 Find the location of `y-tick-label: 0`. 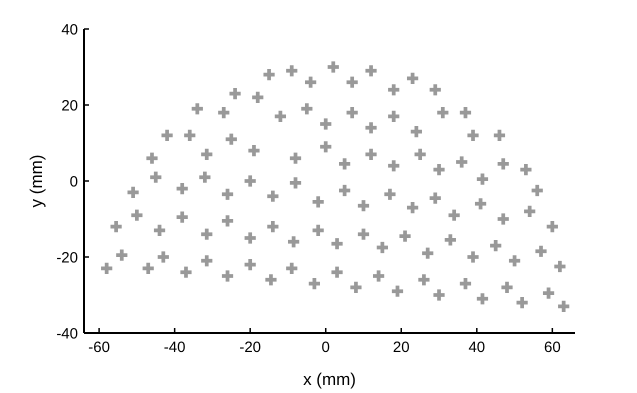

y-tick-label: 0 is located at coordinates (74, 181).